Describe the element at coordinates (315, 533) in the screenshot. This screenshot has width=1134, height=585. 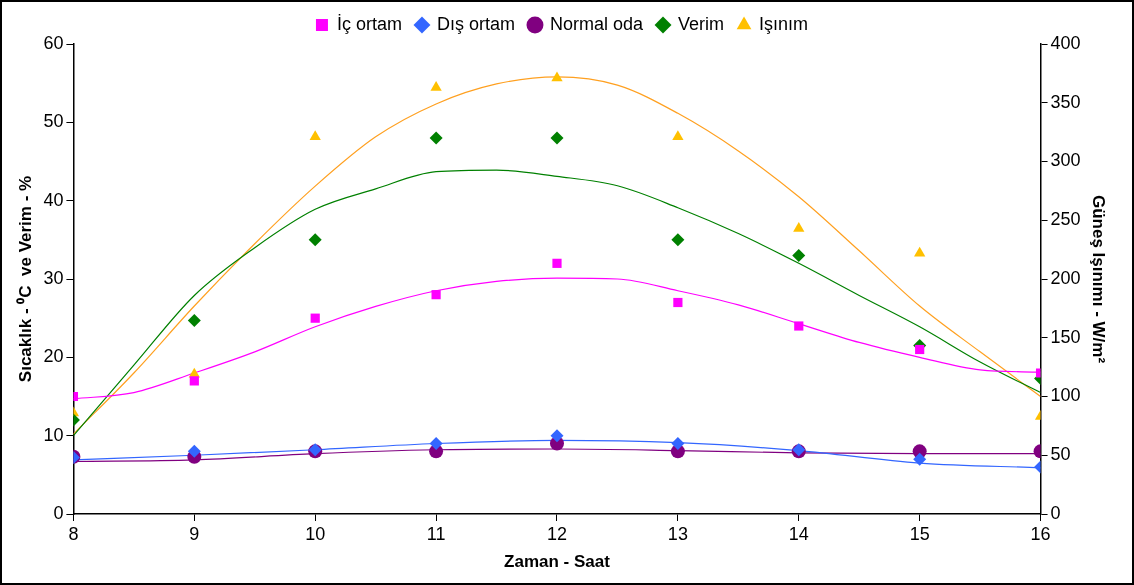
I see `x-tick-label: 10` at that location.